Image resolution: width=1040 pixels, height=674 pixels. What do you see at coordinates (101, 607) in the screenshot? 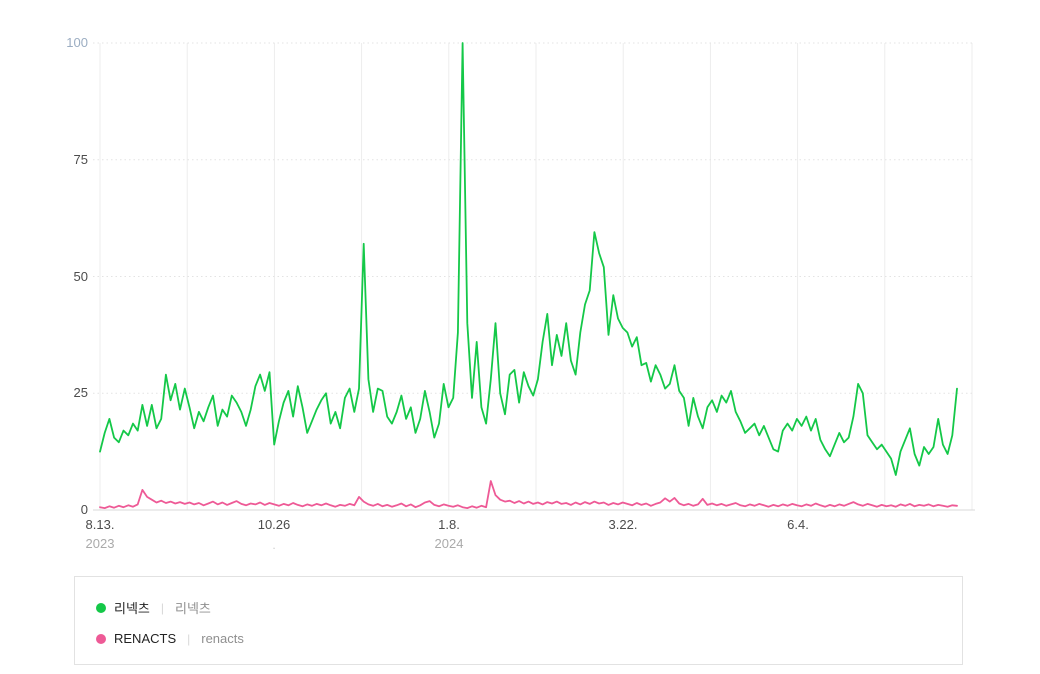
I see `series-color-dot-green` at bounding box center [101, 607].